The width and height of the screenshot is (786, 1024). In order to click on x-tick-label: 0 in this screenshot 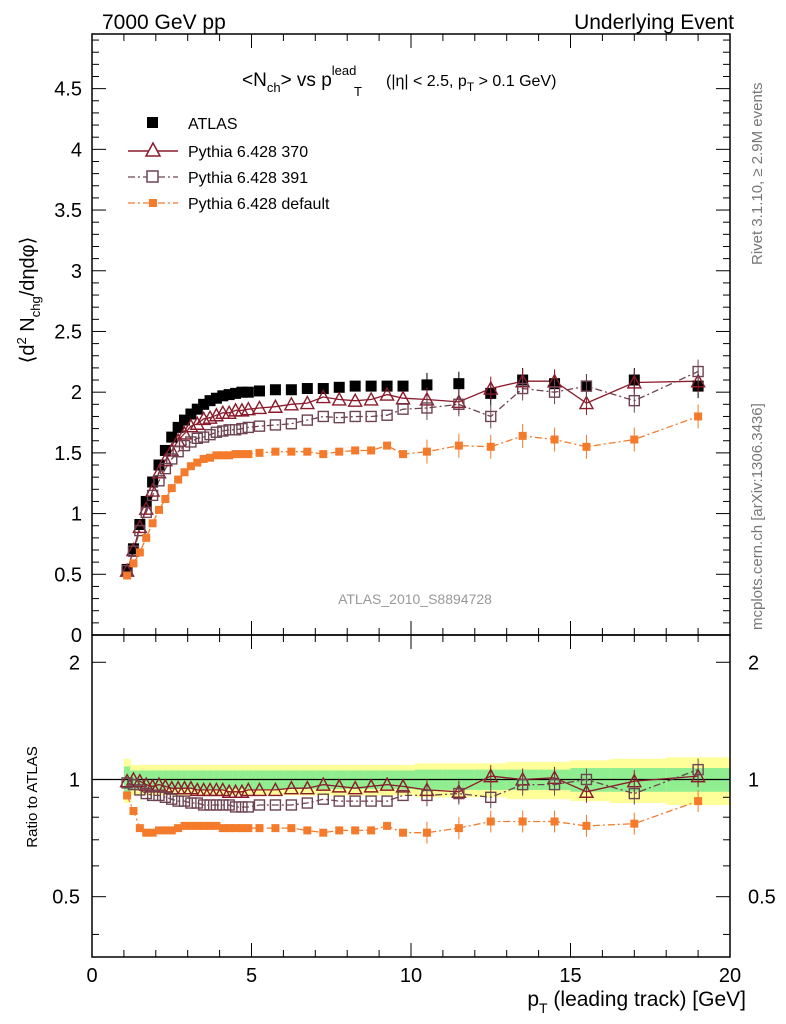, I will do `click(91, 976)`.